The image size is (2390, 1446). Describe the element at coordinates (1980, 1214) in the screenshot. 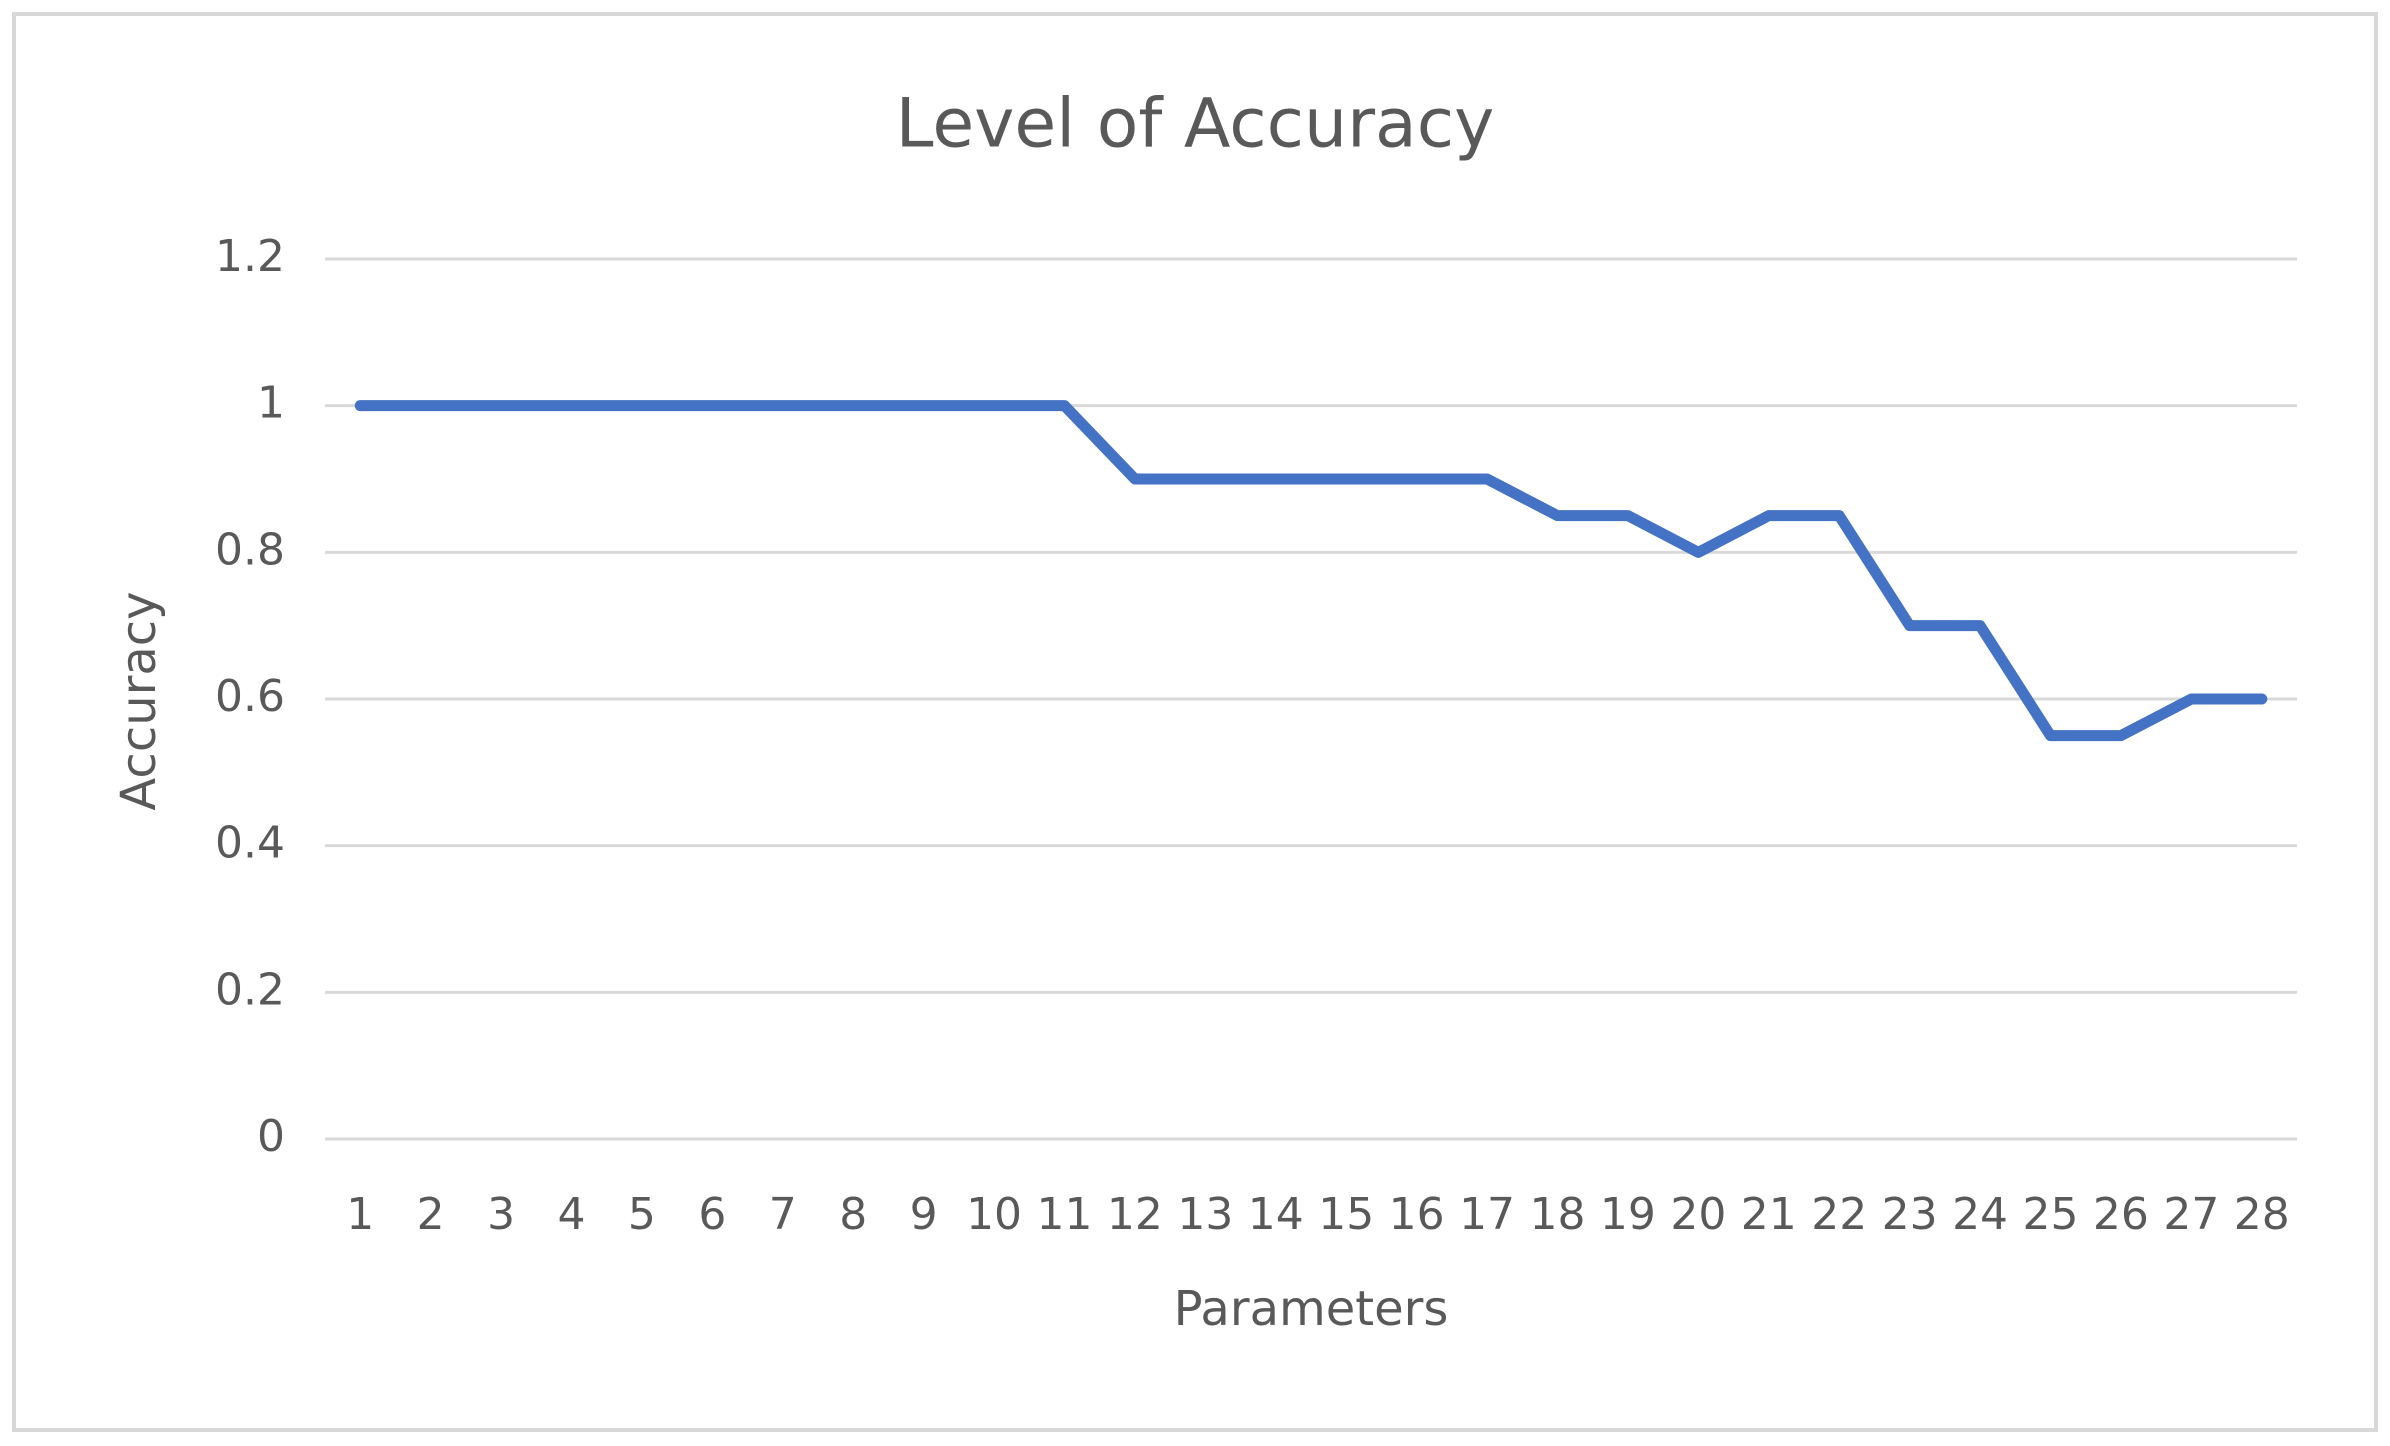

I see `x-tick-label: 24` at that location.